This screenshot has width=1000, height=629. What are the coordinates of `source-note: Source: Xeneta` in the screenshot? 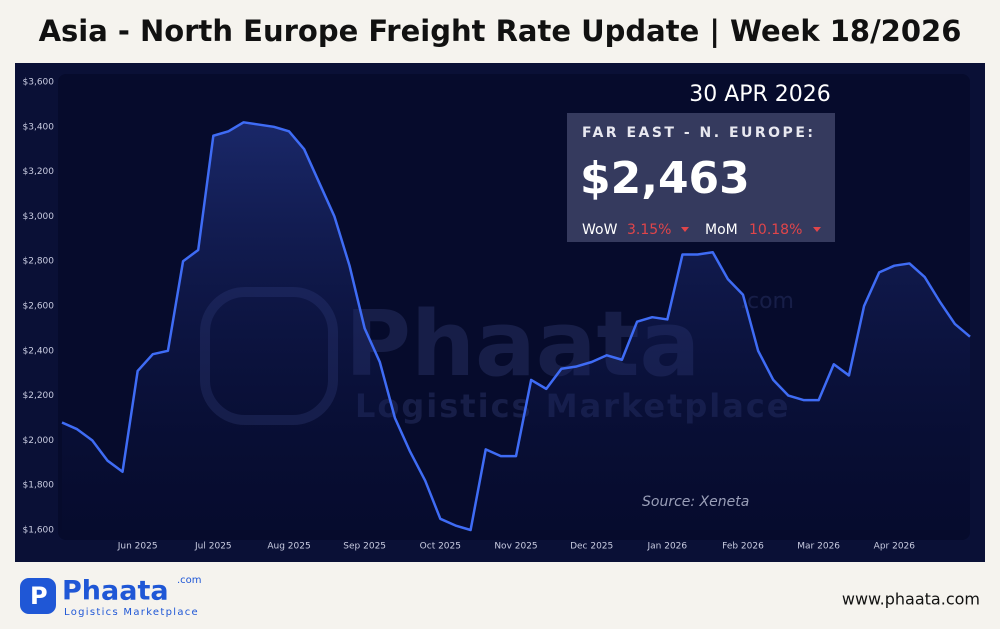 It's located at (695, 502).